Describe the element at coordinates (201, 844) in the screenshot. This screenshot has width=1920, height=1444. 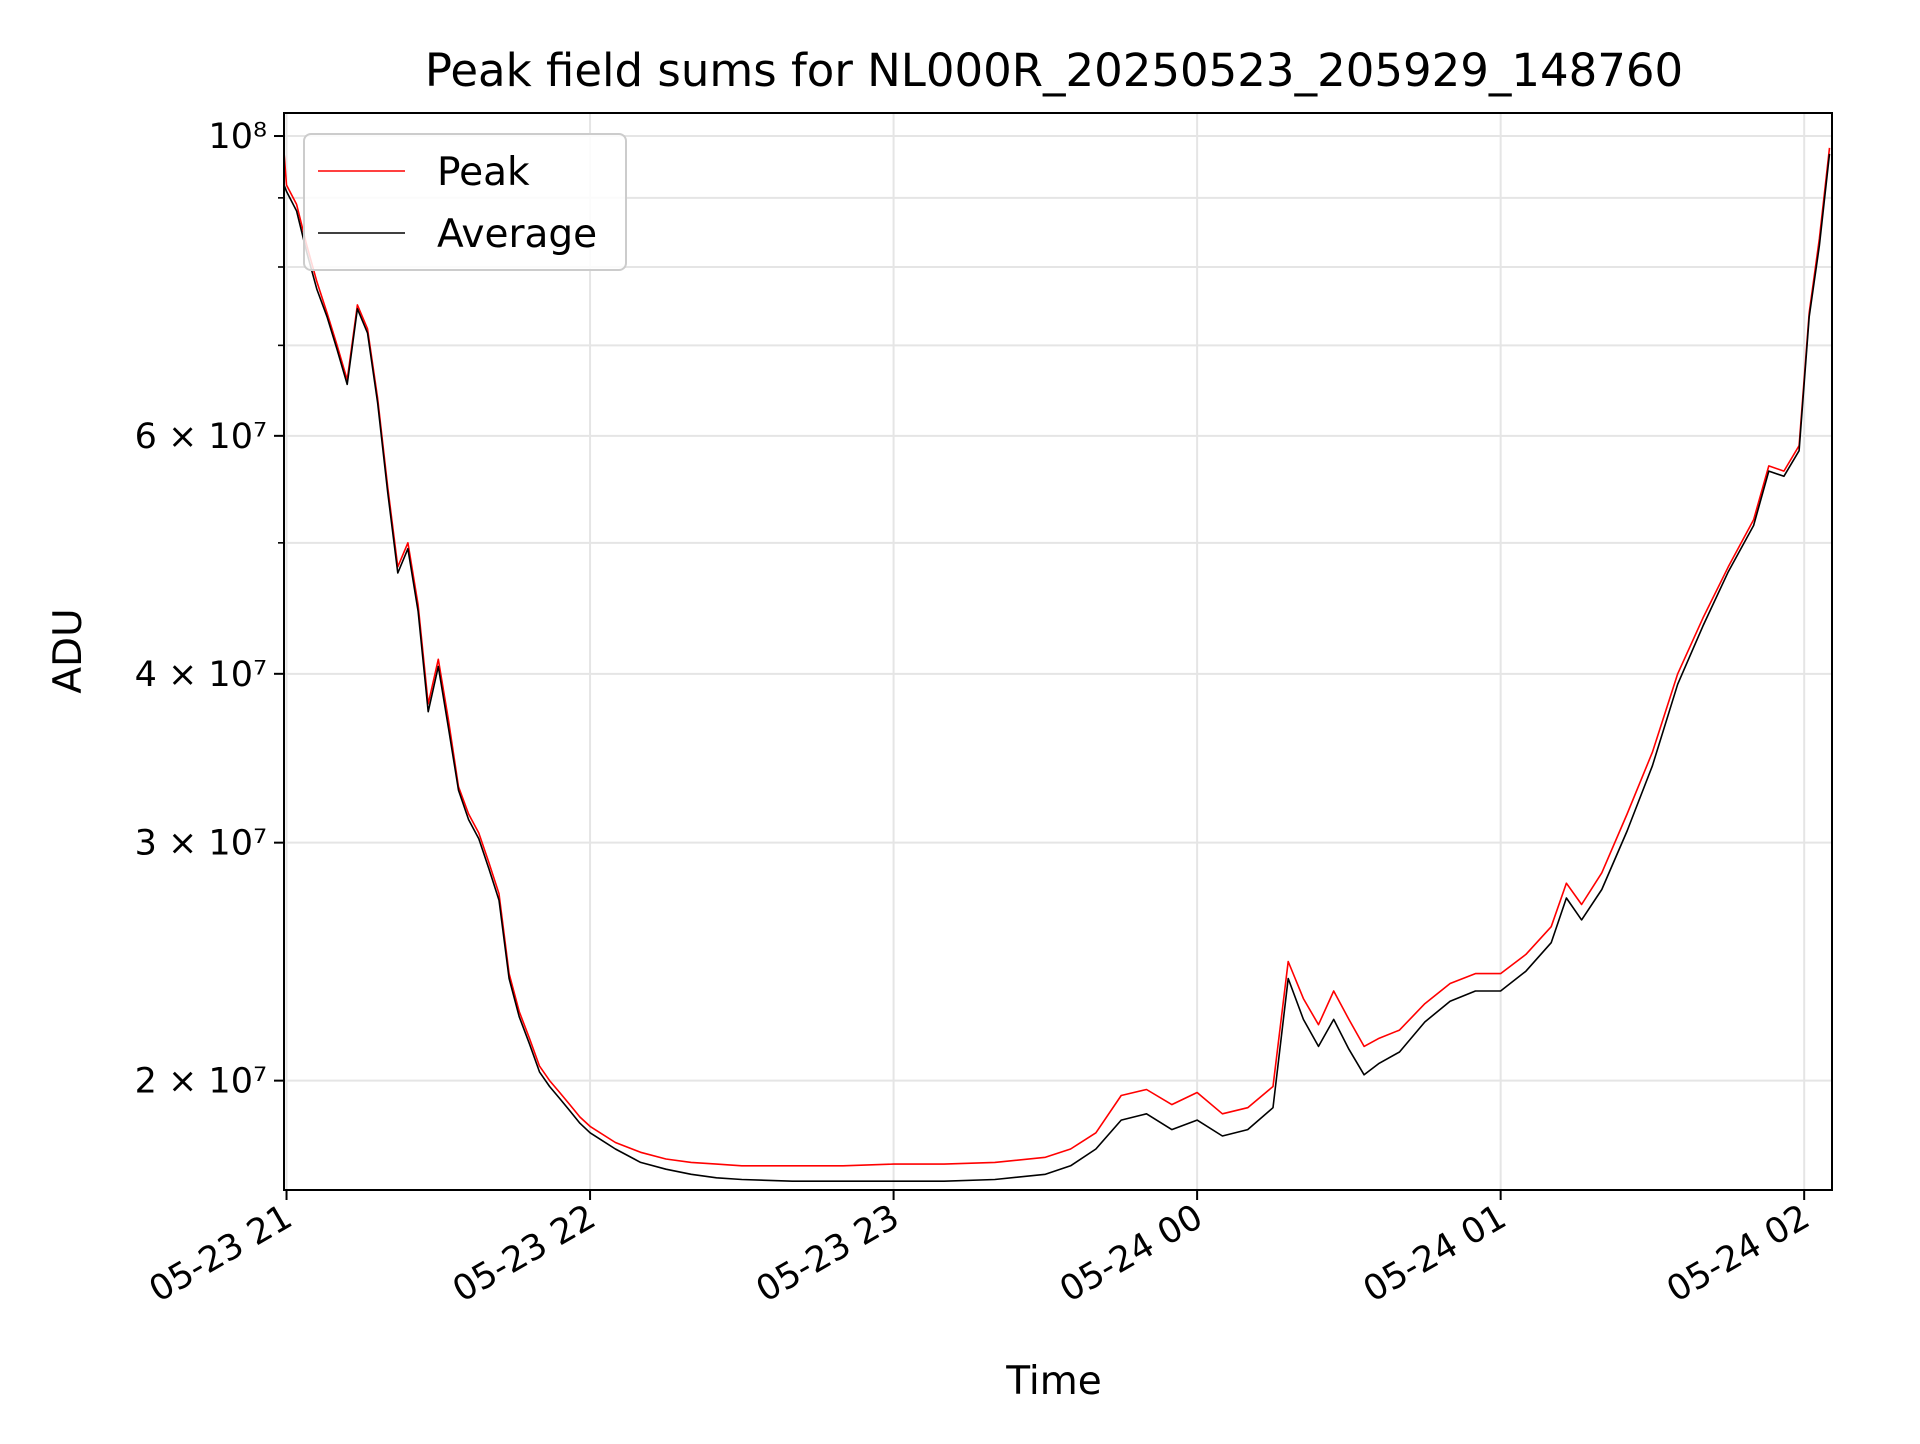
I see `y-tick-label: 3 × 10⁷` at that location.